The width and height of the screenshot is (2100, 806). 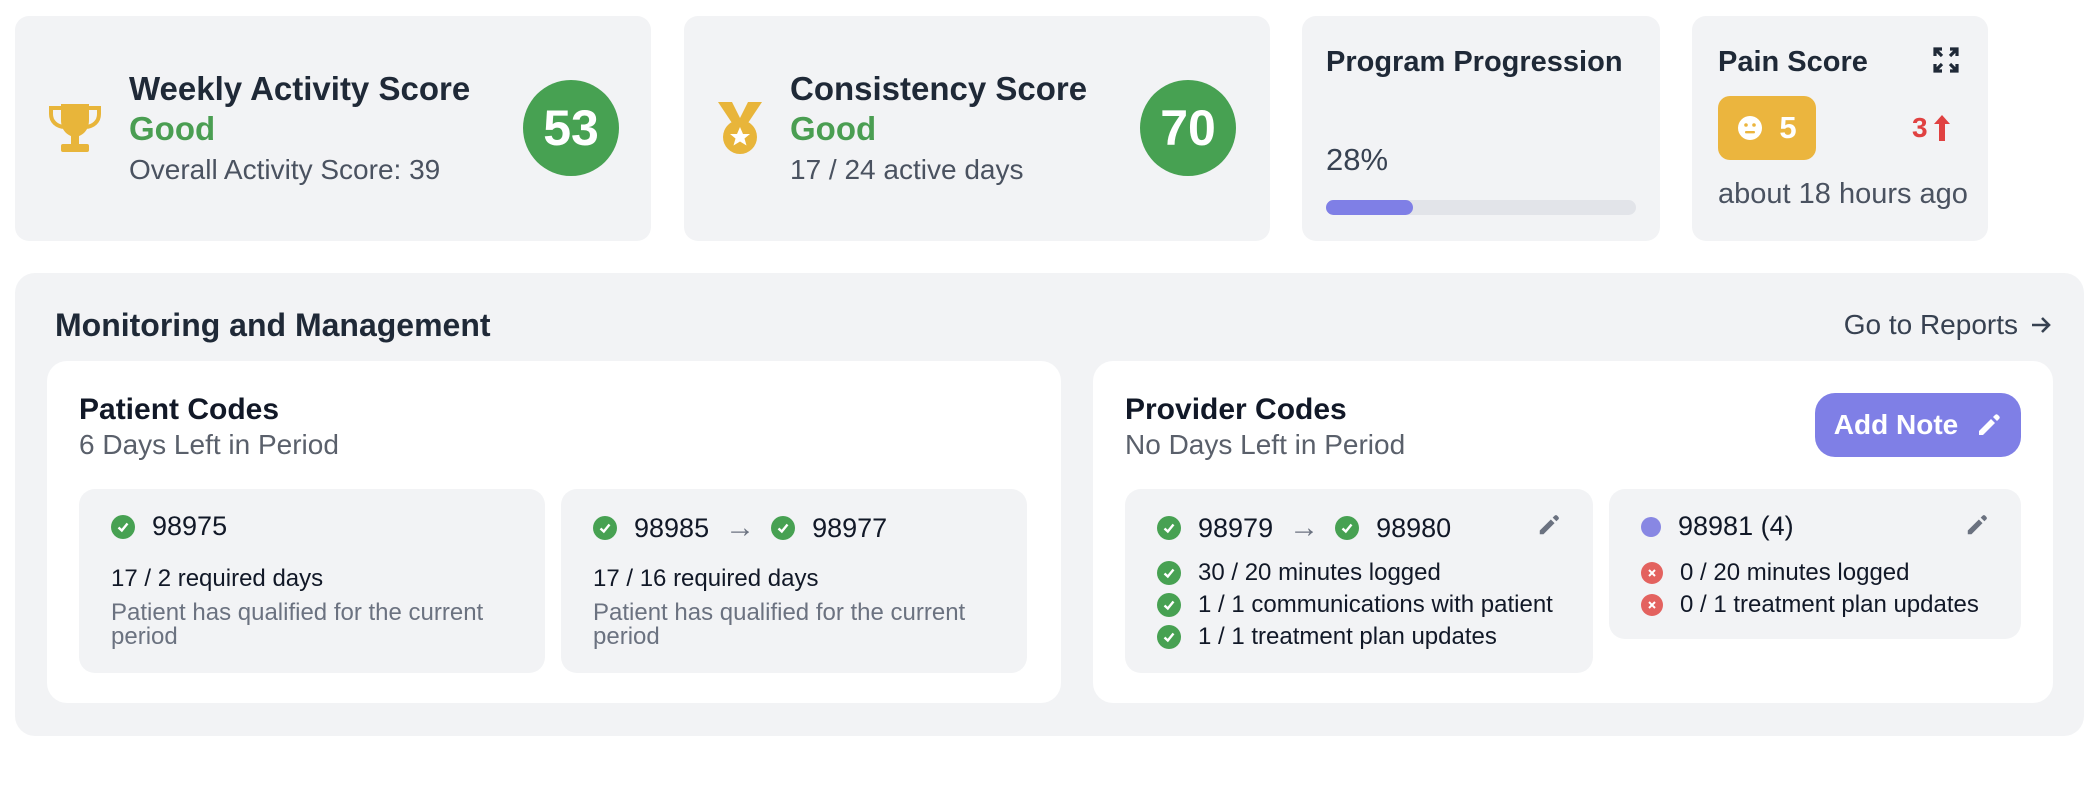 I want to click on code-number: 98977, so click(x=850, y=527).